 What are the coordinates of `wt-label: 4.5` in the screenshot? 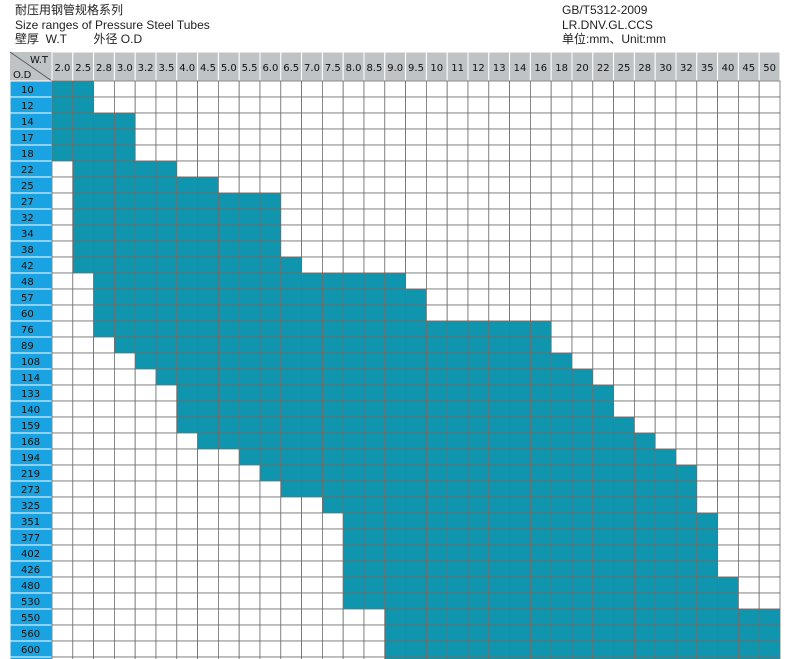 It's located at (208, 68).